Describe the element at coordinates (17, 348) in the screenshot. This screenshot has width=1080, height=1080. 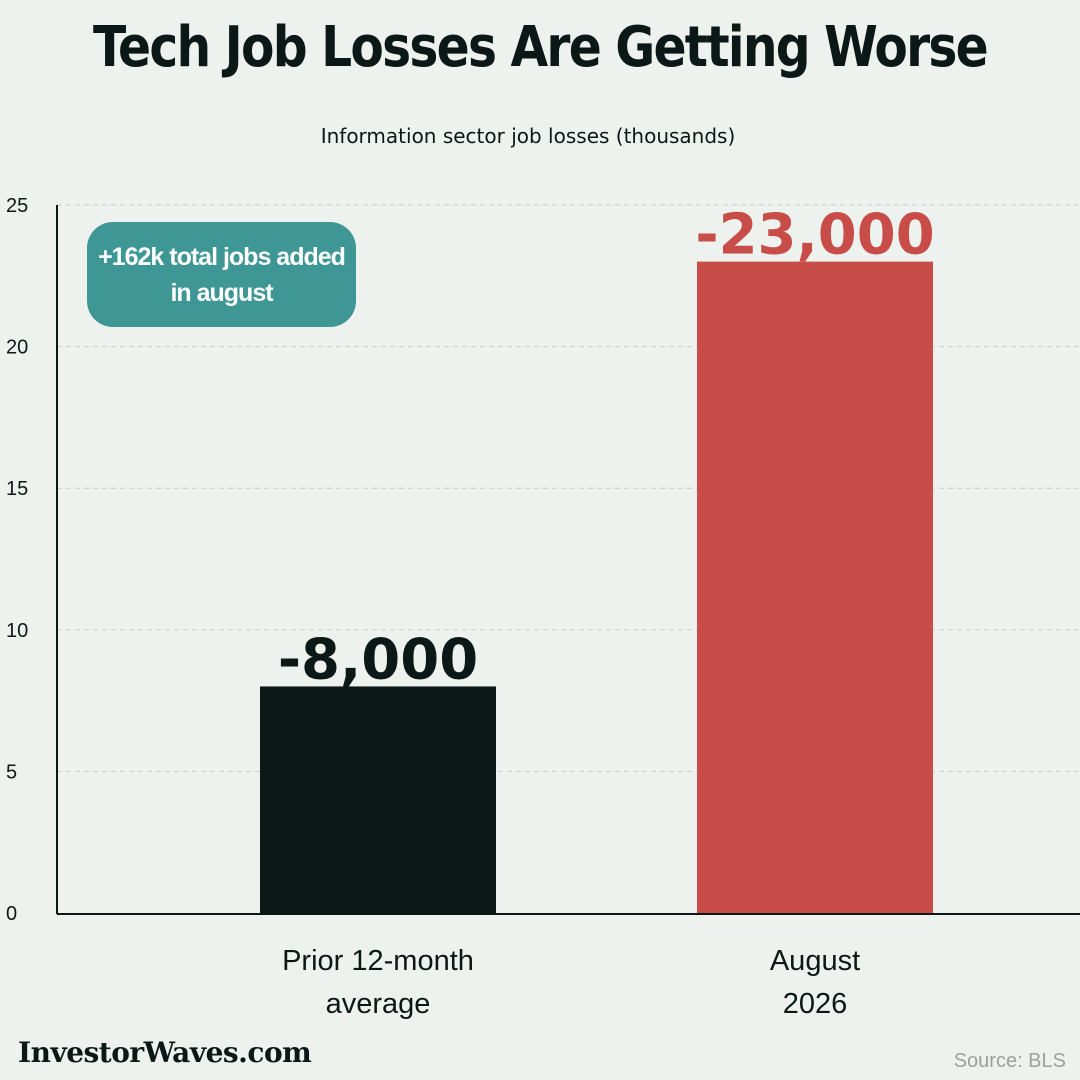
I see `y-tick-label: 20` at that location.